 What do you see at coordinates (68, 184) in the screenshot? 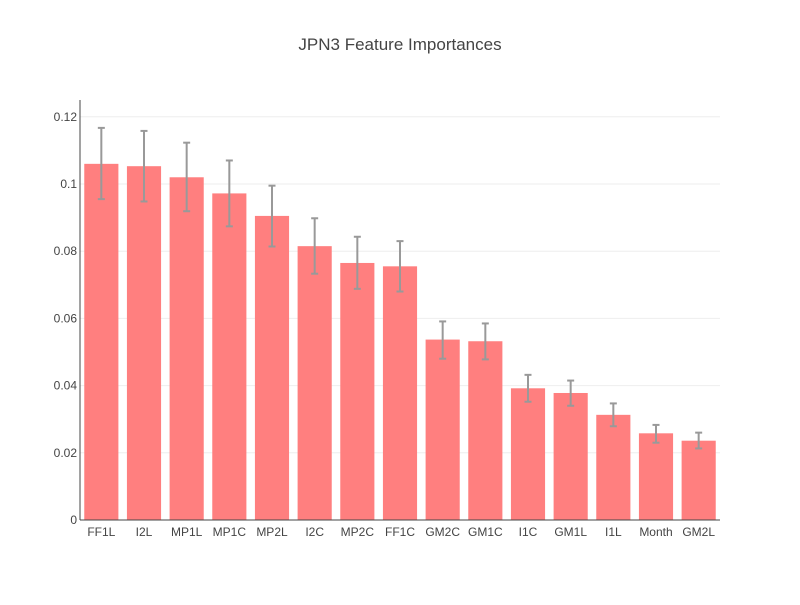
I see `y-tick-label: 0.1` at bounding box center [68, 184].